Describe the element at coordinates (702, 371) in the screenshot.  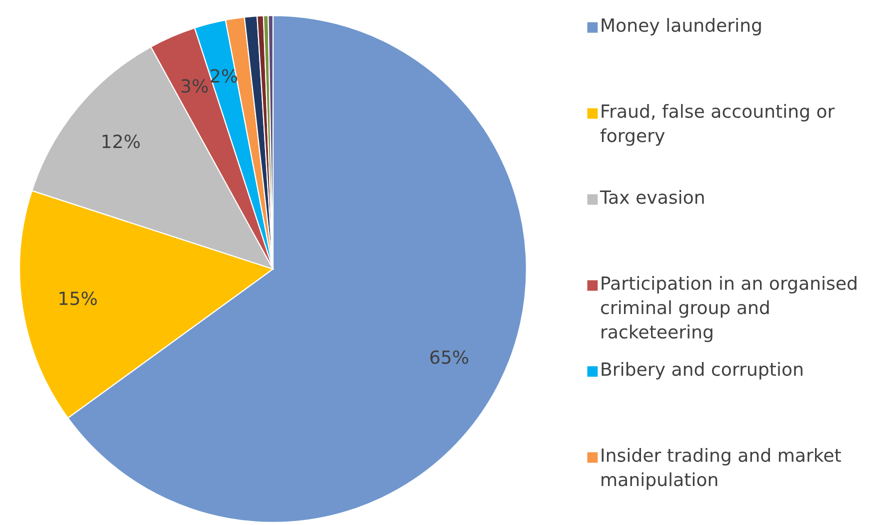
I see `legend-label: Bribery and corruption` at that location.